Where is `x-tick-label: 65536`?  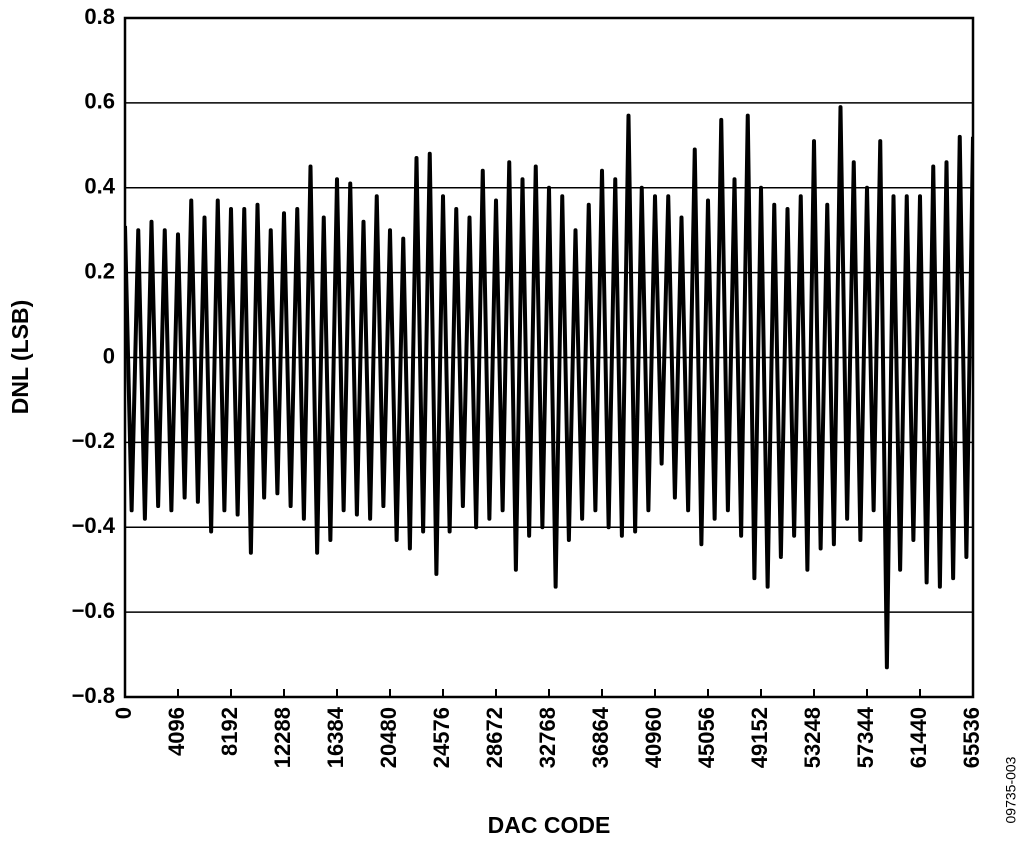 x-tick-label: 65536 is located at coordinates (971, 737).